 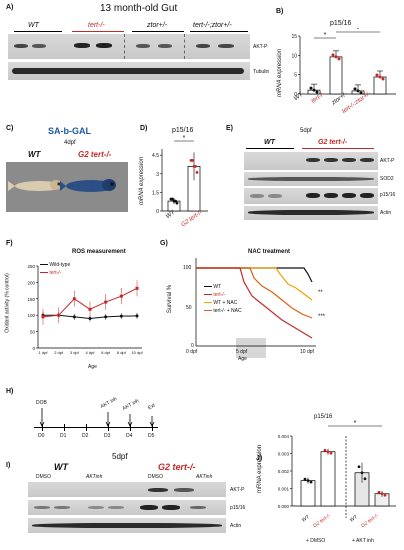 What do you see at coordinates (129, 71) in the screenshot?
I see `blot-a-tubulin` at bounding box center [129, 71].